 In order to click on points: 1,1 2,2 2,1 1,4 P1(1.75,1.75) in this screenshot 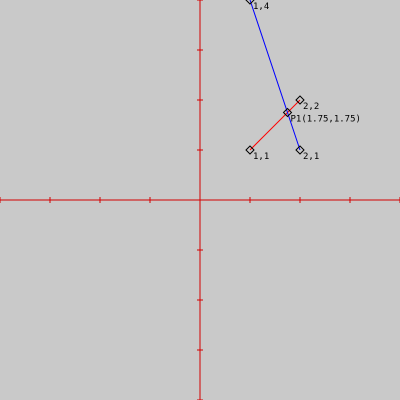, I will do `click(303, 81)`.